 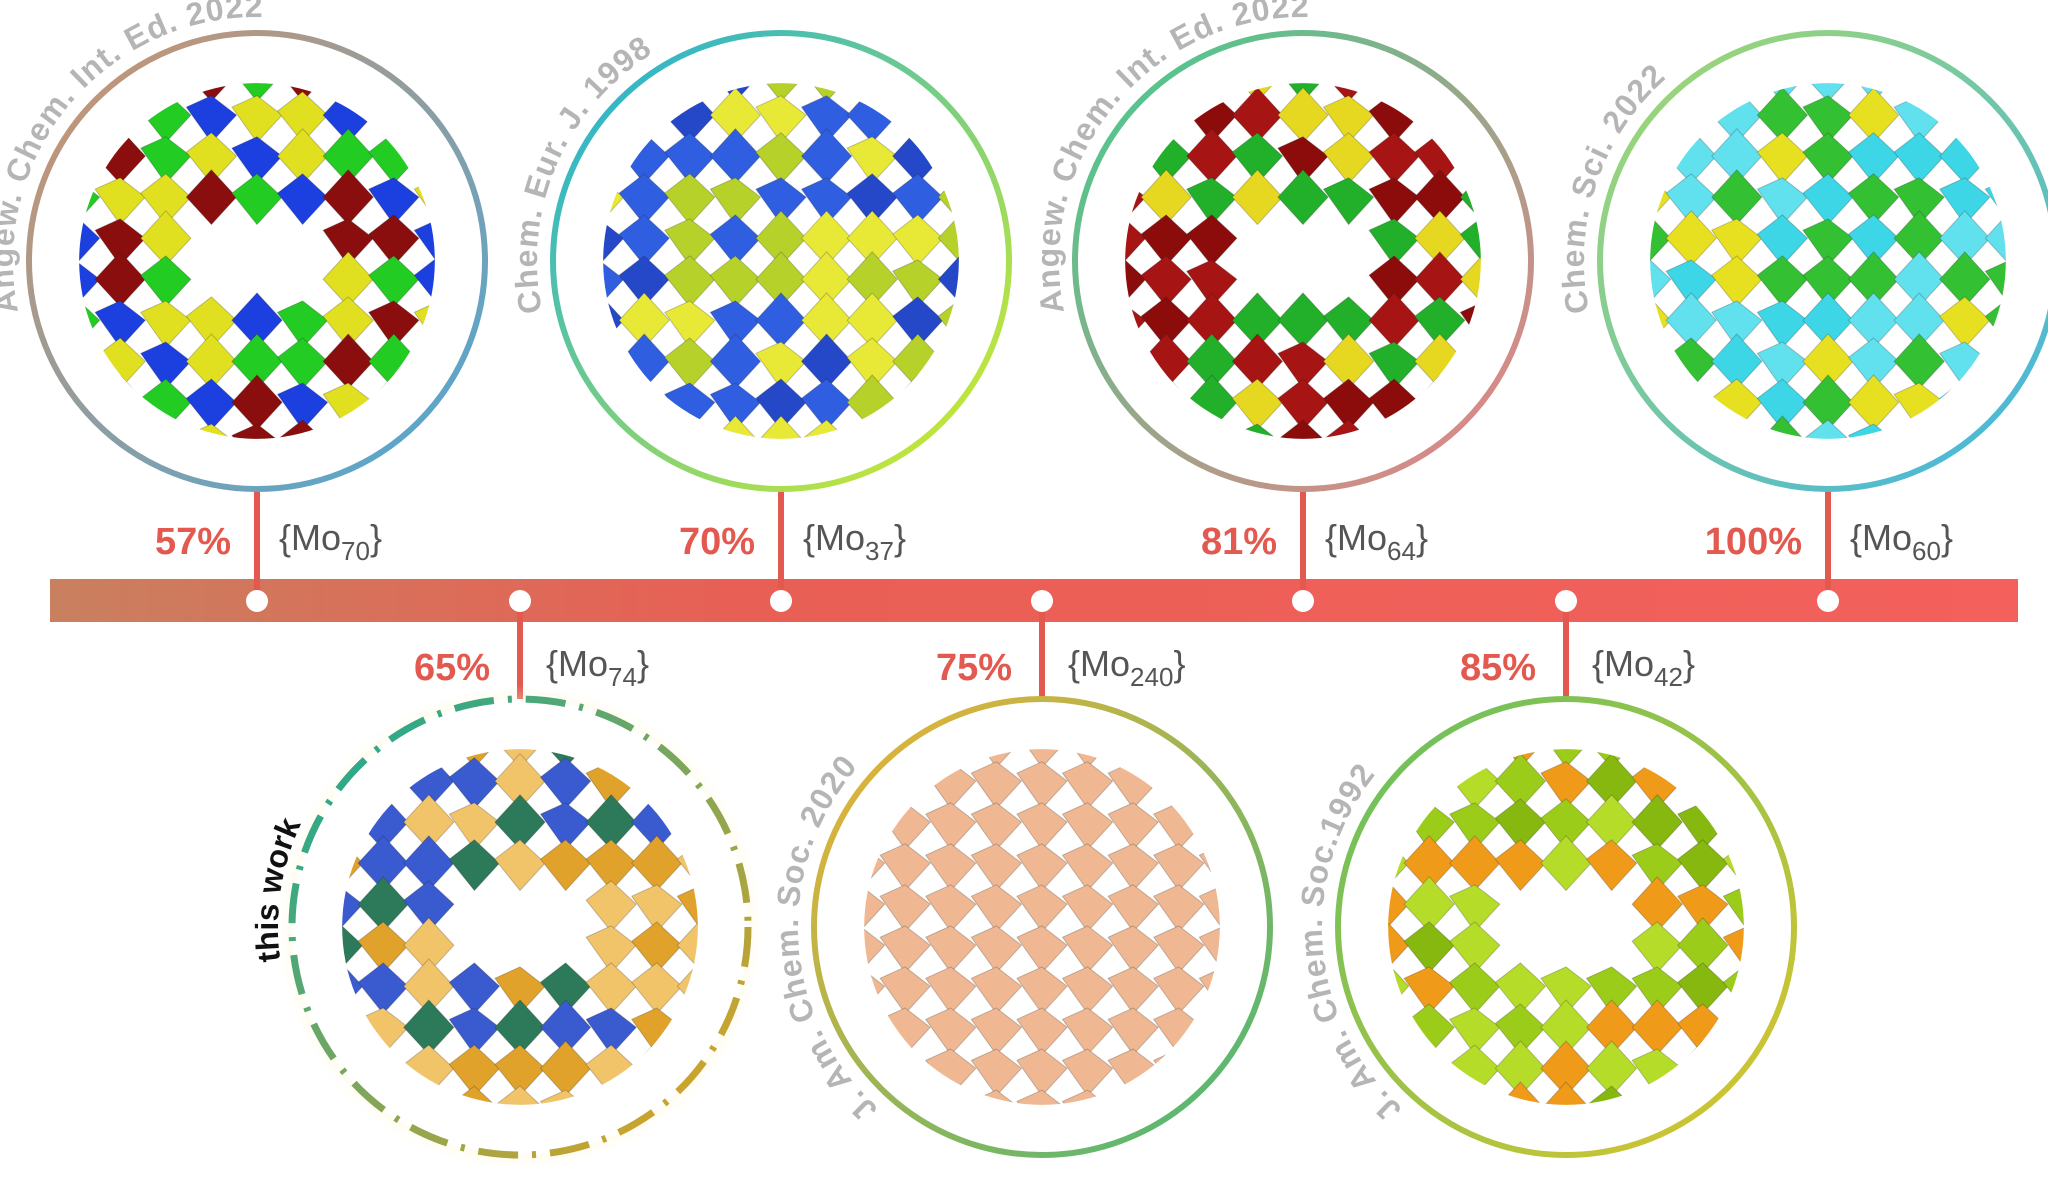 What do you see at coordinates (330, 541) in the screenshot?
I see `formula: {Mo70}` at bounding box center [330, 541].